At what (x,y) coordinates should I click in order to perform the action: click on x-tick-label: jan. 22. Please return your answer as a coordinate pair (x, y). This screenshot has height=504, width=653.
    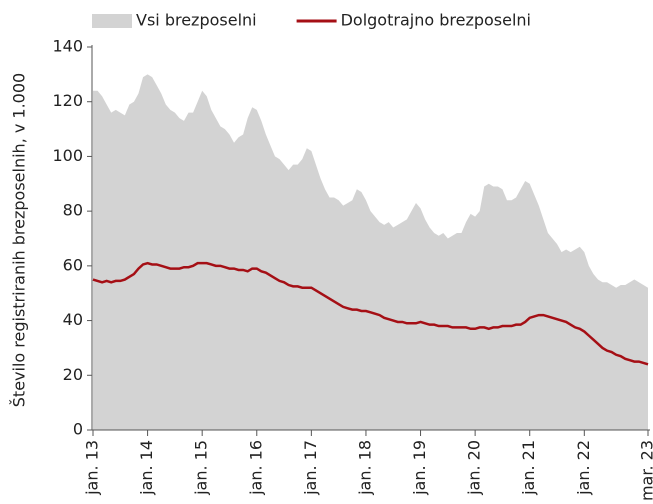
    Looking at the image, I should click on (583, 468).